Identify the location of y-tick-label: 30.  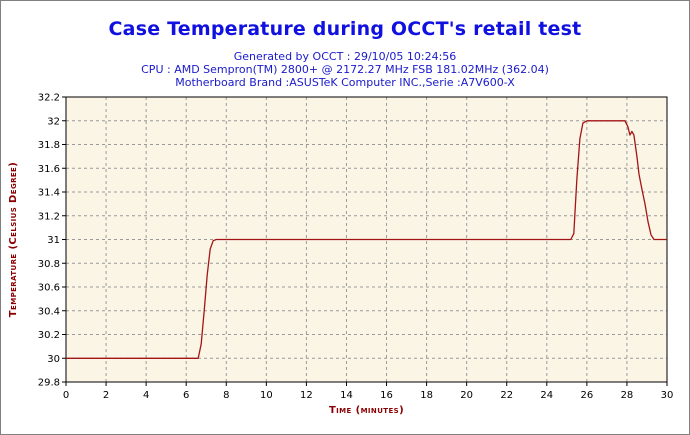
(53, 359).